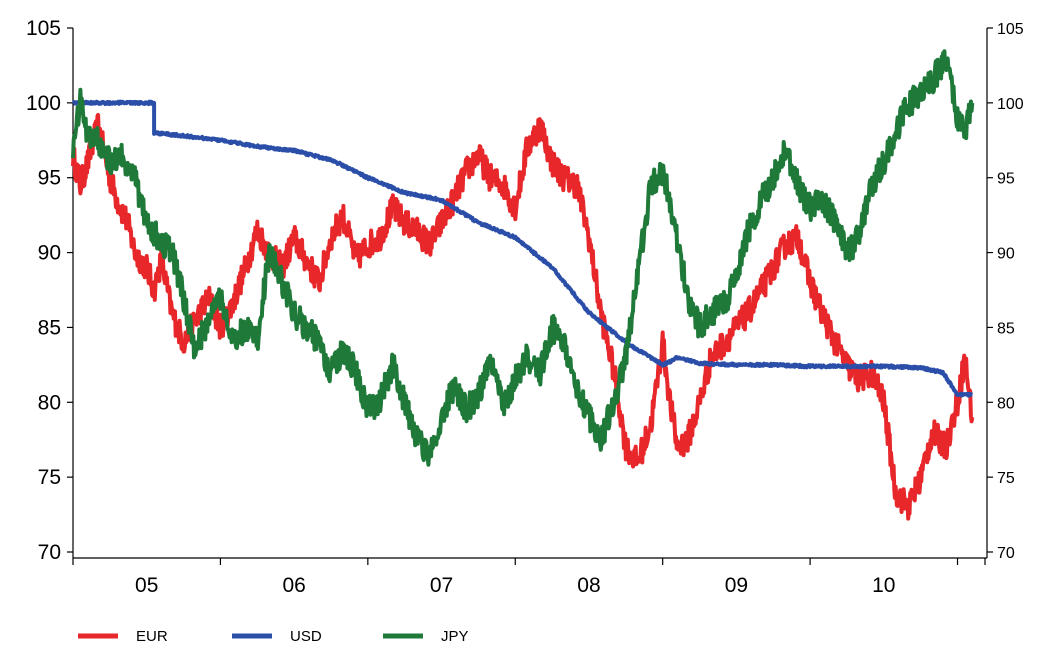 The height and width of the screenshot is (648, 1049). What do you see at coordinates (1006, 478) in the screenshot?
I see `y-tick-label-right: 75` at bounding box center [1006, 478].